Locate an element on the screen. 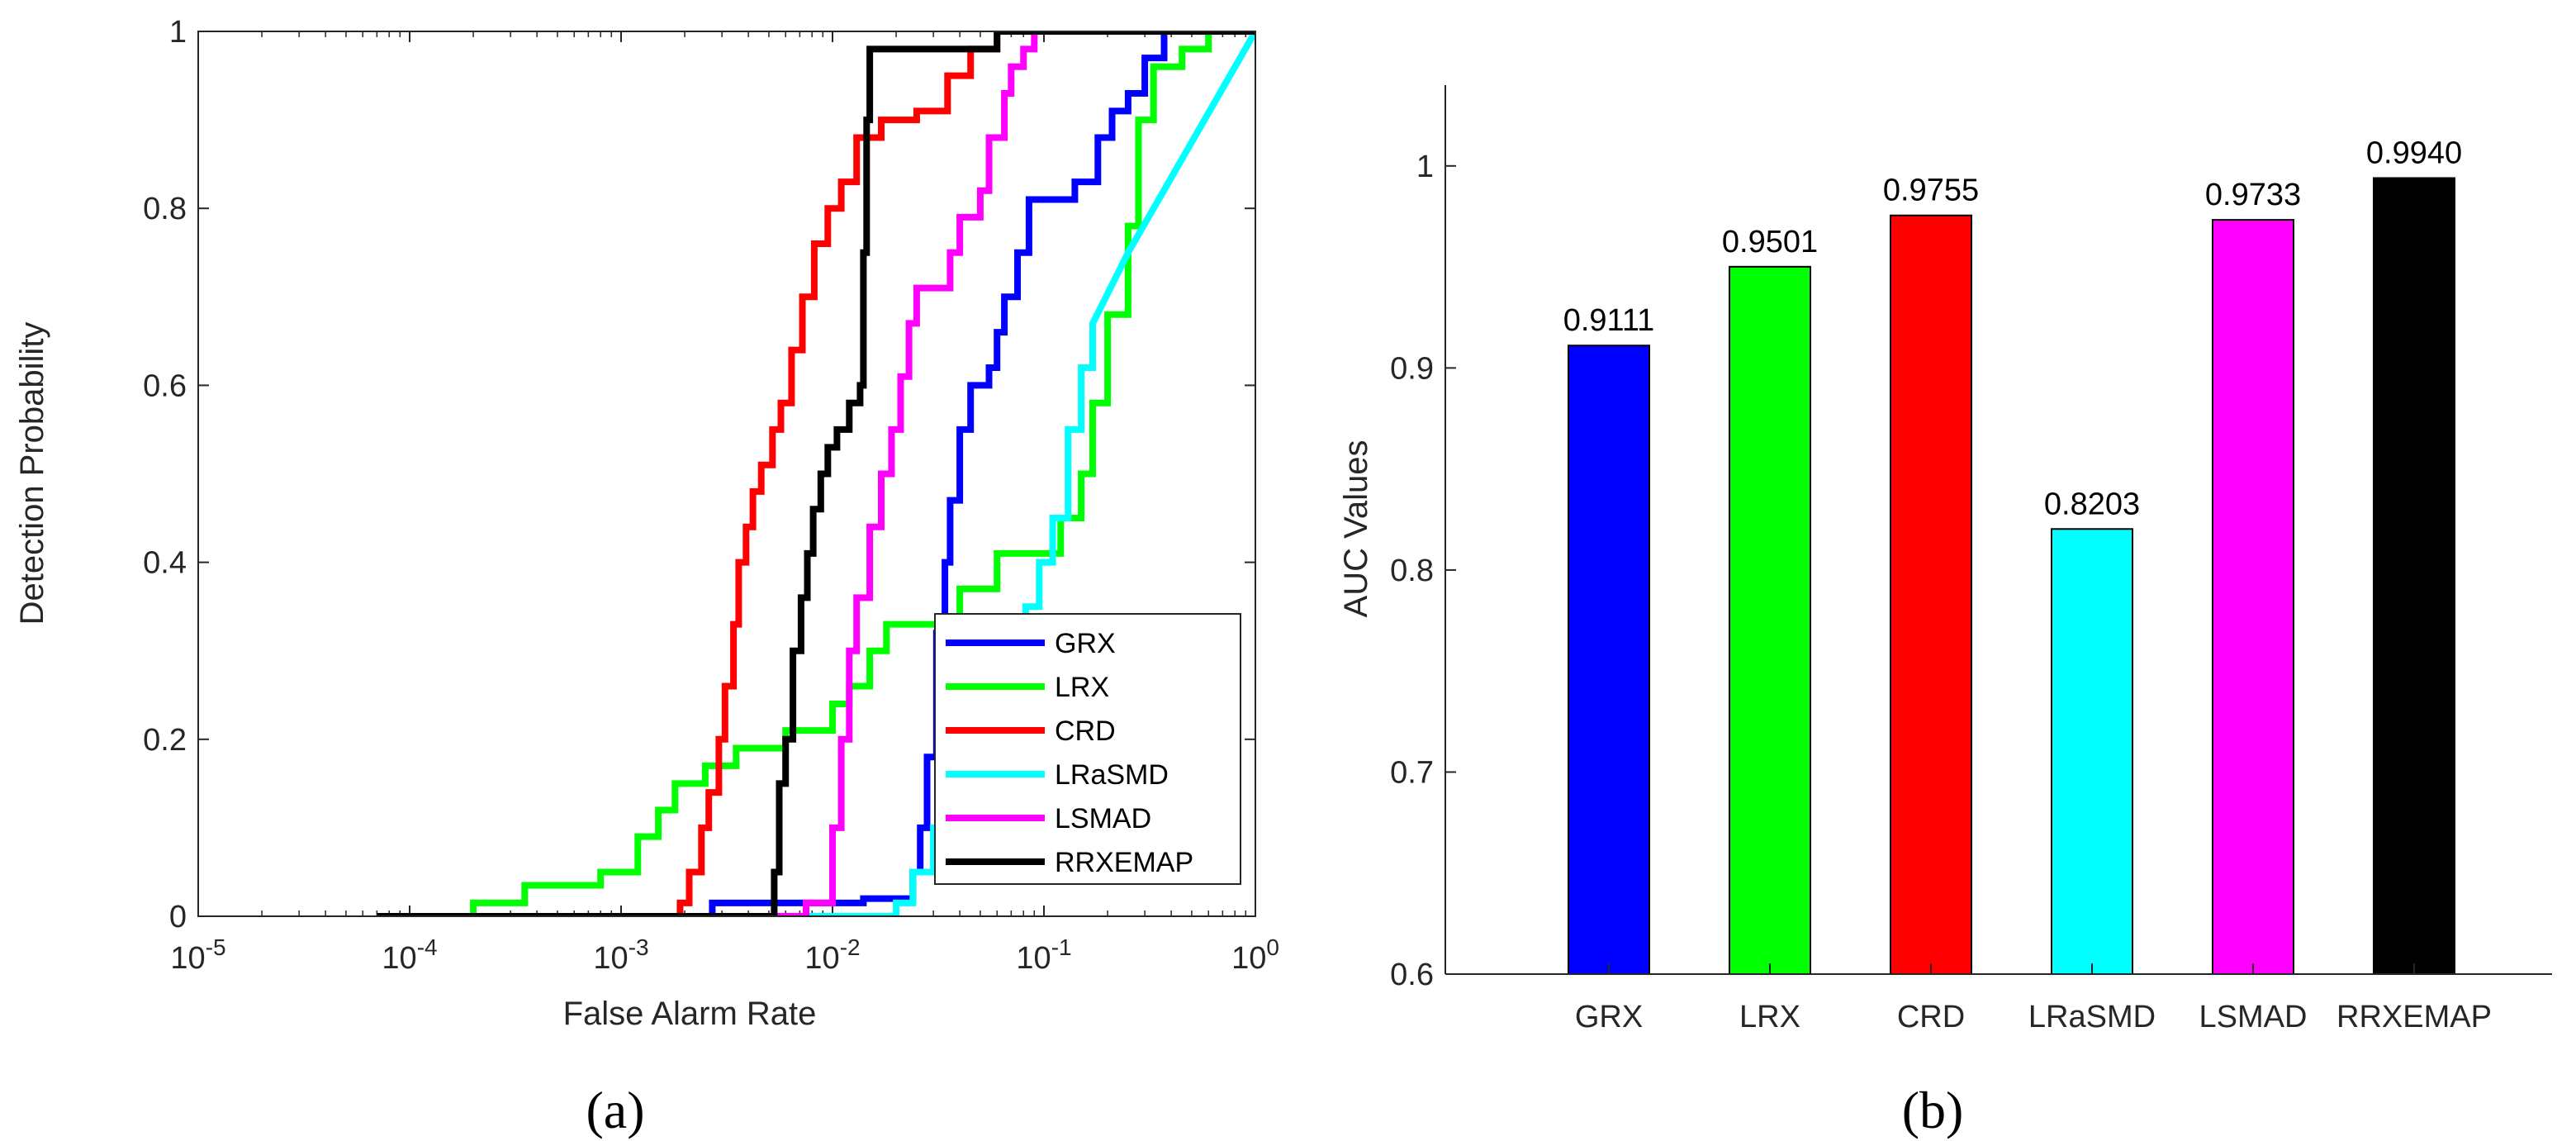  auc-bar-rrxemap is located at coordinates (2414, 576).